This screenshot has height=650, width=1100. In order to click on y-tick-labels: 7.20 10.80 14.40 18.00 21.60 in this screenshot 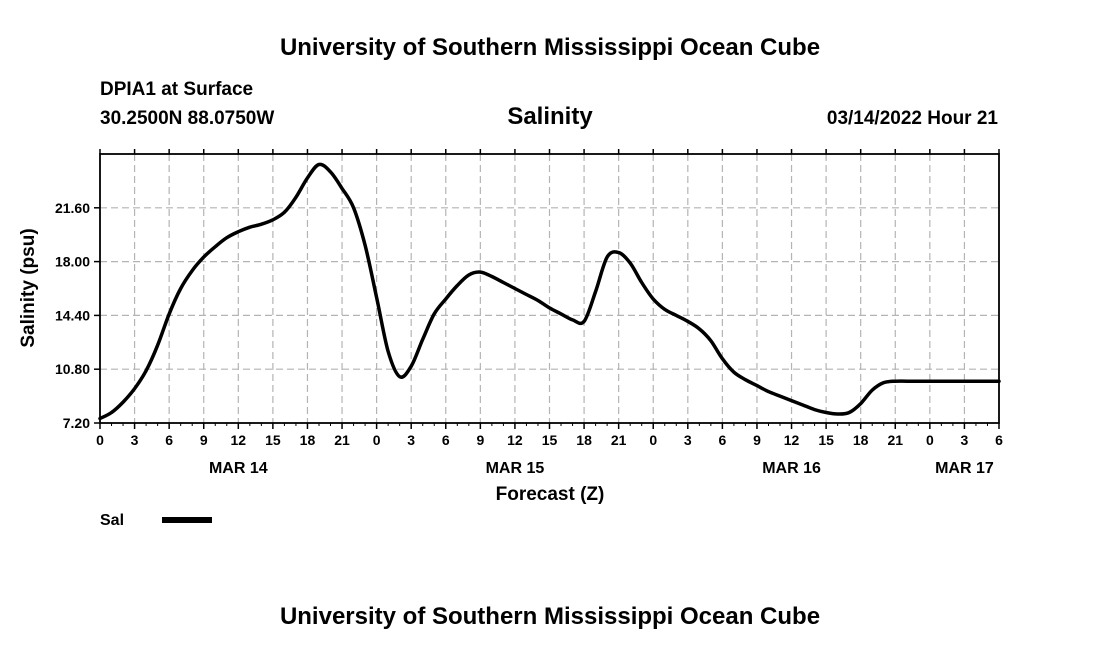, I will do `click(72, 315)`.